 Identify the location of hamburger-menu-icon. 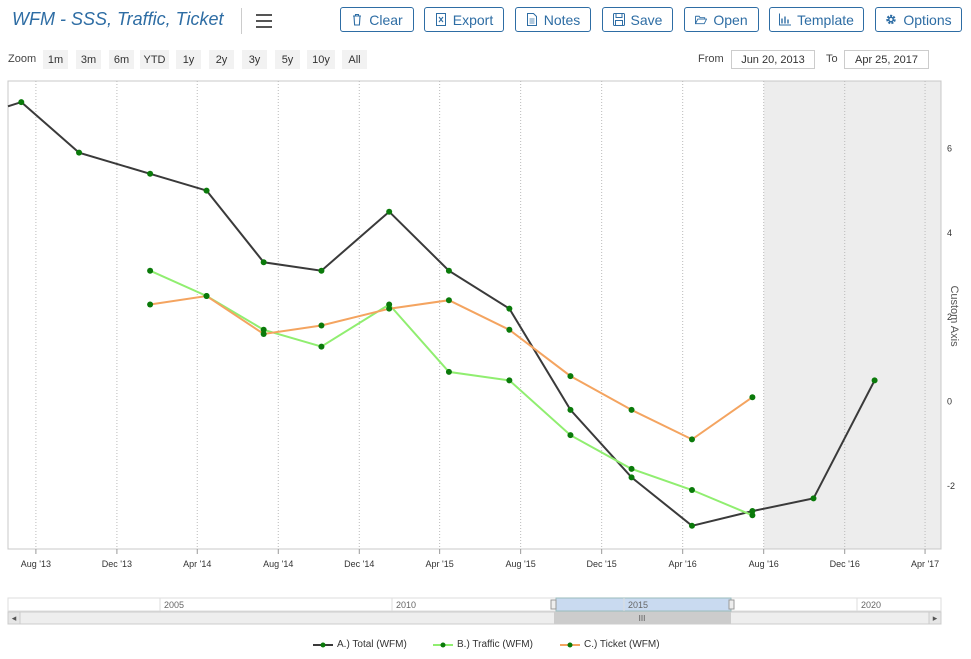
(264, 21).